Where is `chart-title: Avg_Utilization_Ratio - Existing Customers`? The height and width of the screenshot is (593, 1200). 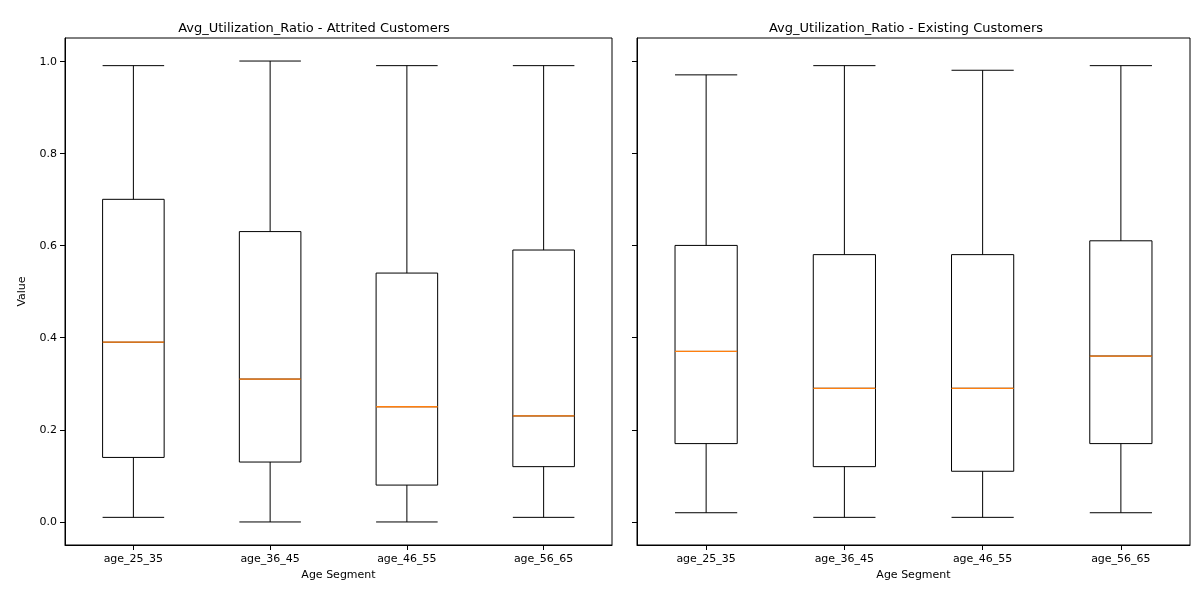
chart-title: Avg_Utilization_Ratio - Existing Customers is located at coordinates (906, 27).